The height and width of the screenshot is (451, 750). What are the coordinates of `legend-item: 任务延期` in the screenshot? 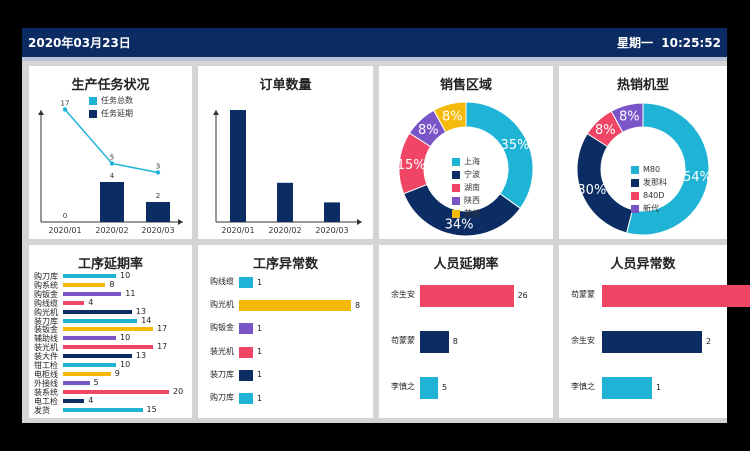 It's located at (111, 113).